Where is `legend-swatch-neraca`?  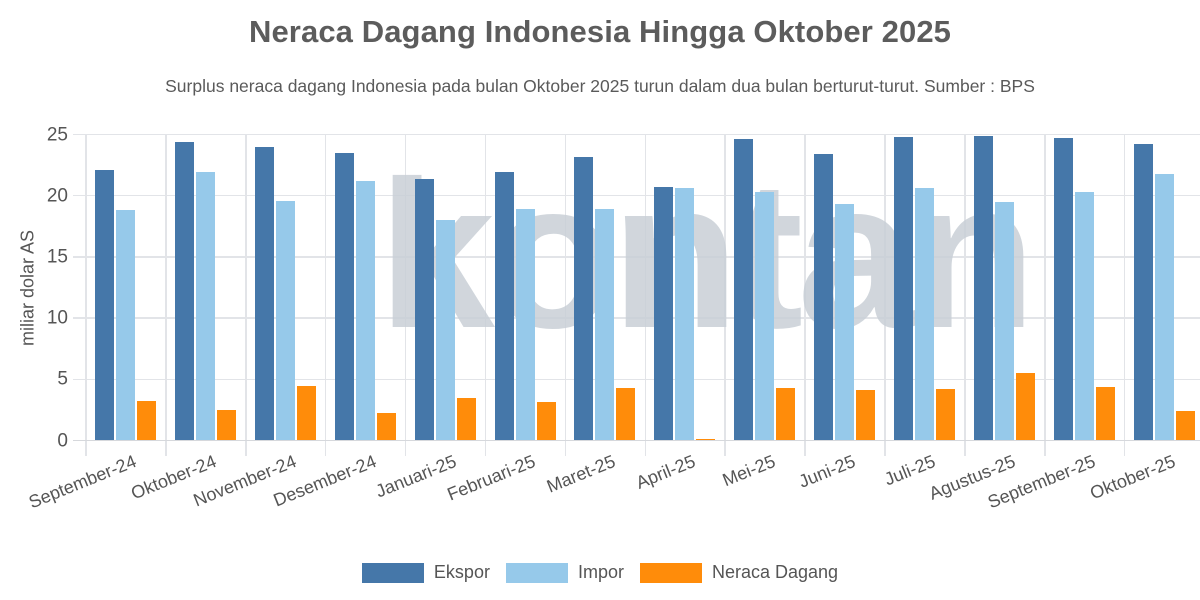 legend-swatch-neraca is located at coordinates (670, 572).